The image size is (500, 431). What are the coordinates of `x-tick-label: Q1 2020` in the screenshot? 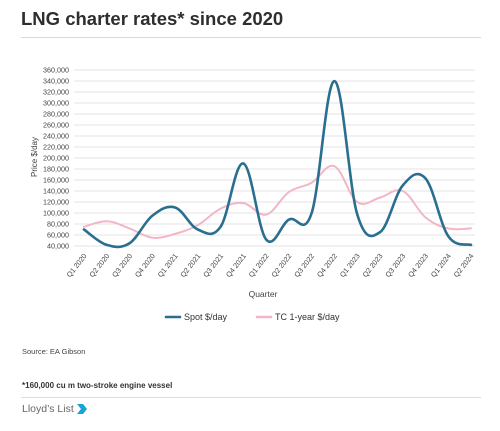 It's located at (77, 265).